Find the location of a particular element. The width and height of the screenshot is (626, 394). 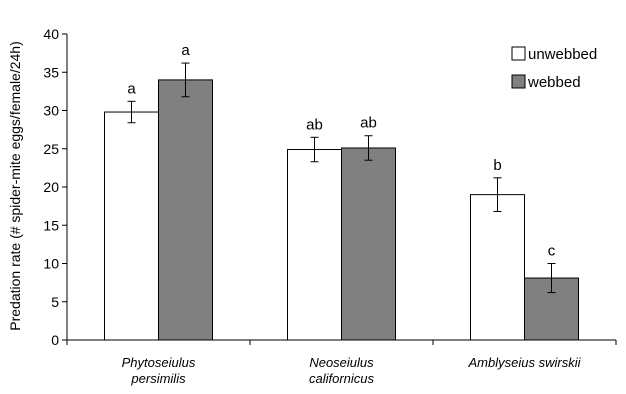

y-tick-label: 0 is located at coordinates (55, 340).